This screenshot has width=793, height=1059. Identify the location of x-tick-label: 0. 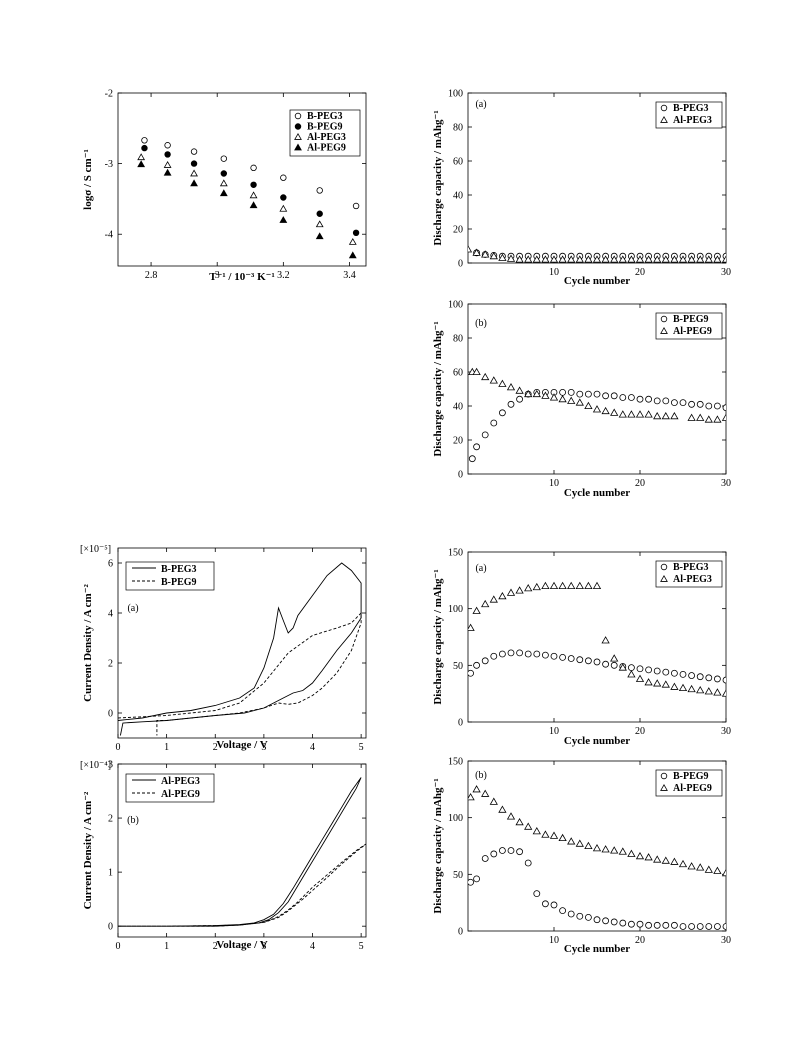
(118, 946).